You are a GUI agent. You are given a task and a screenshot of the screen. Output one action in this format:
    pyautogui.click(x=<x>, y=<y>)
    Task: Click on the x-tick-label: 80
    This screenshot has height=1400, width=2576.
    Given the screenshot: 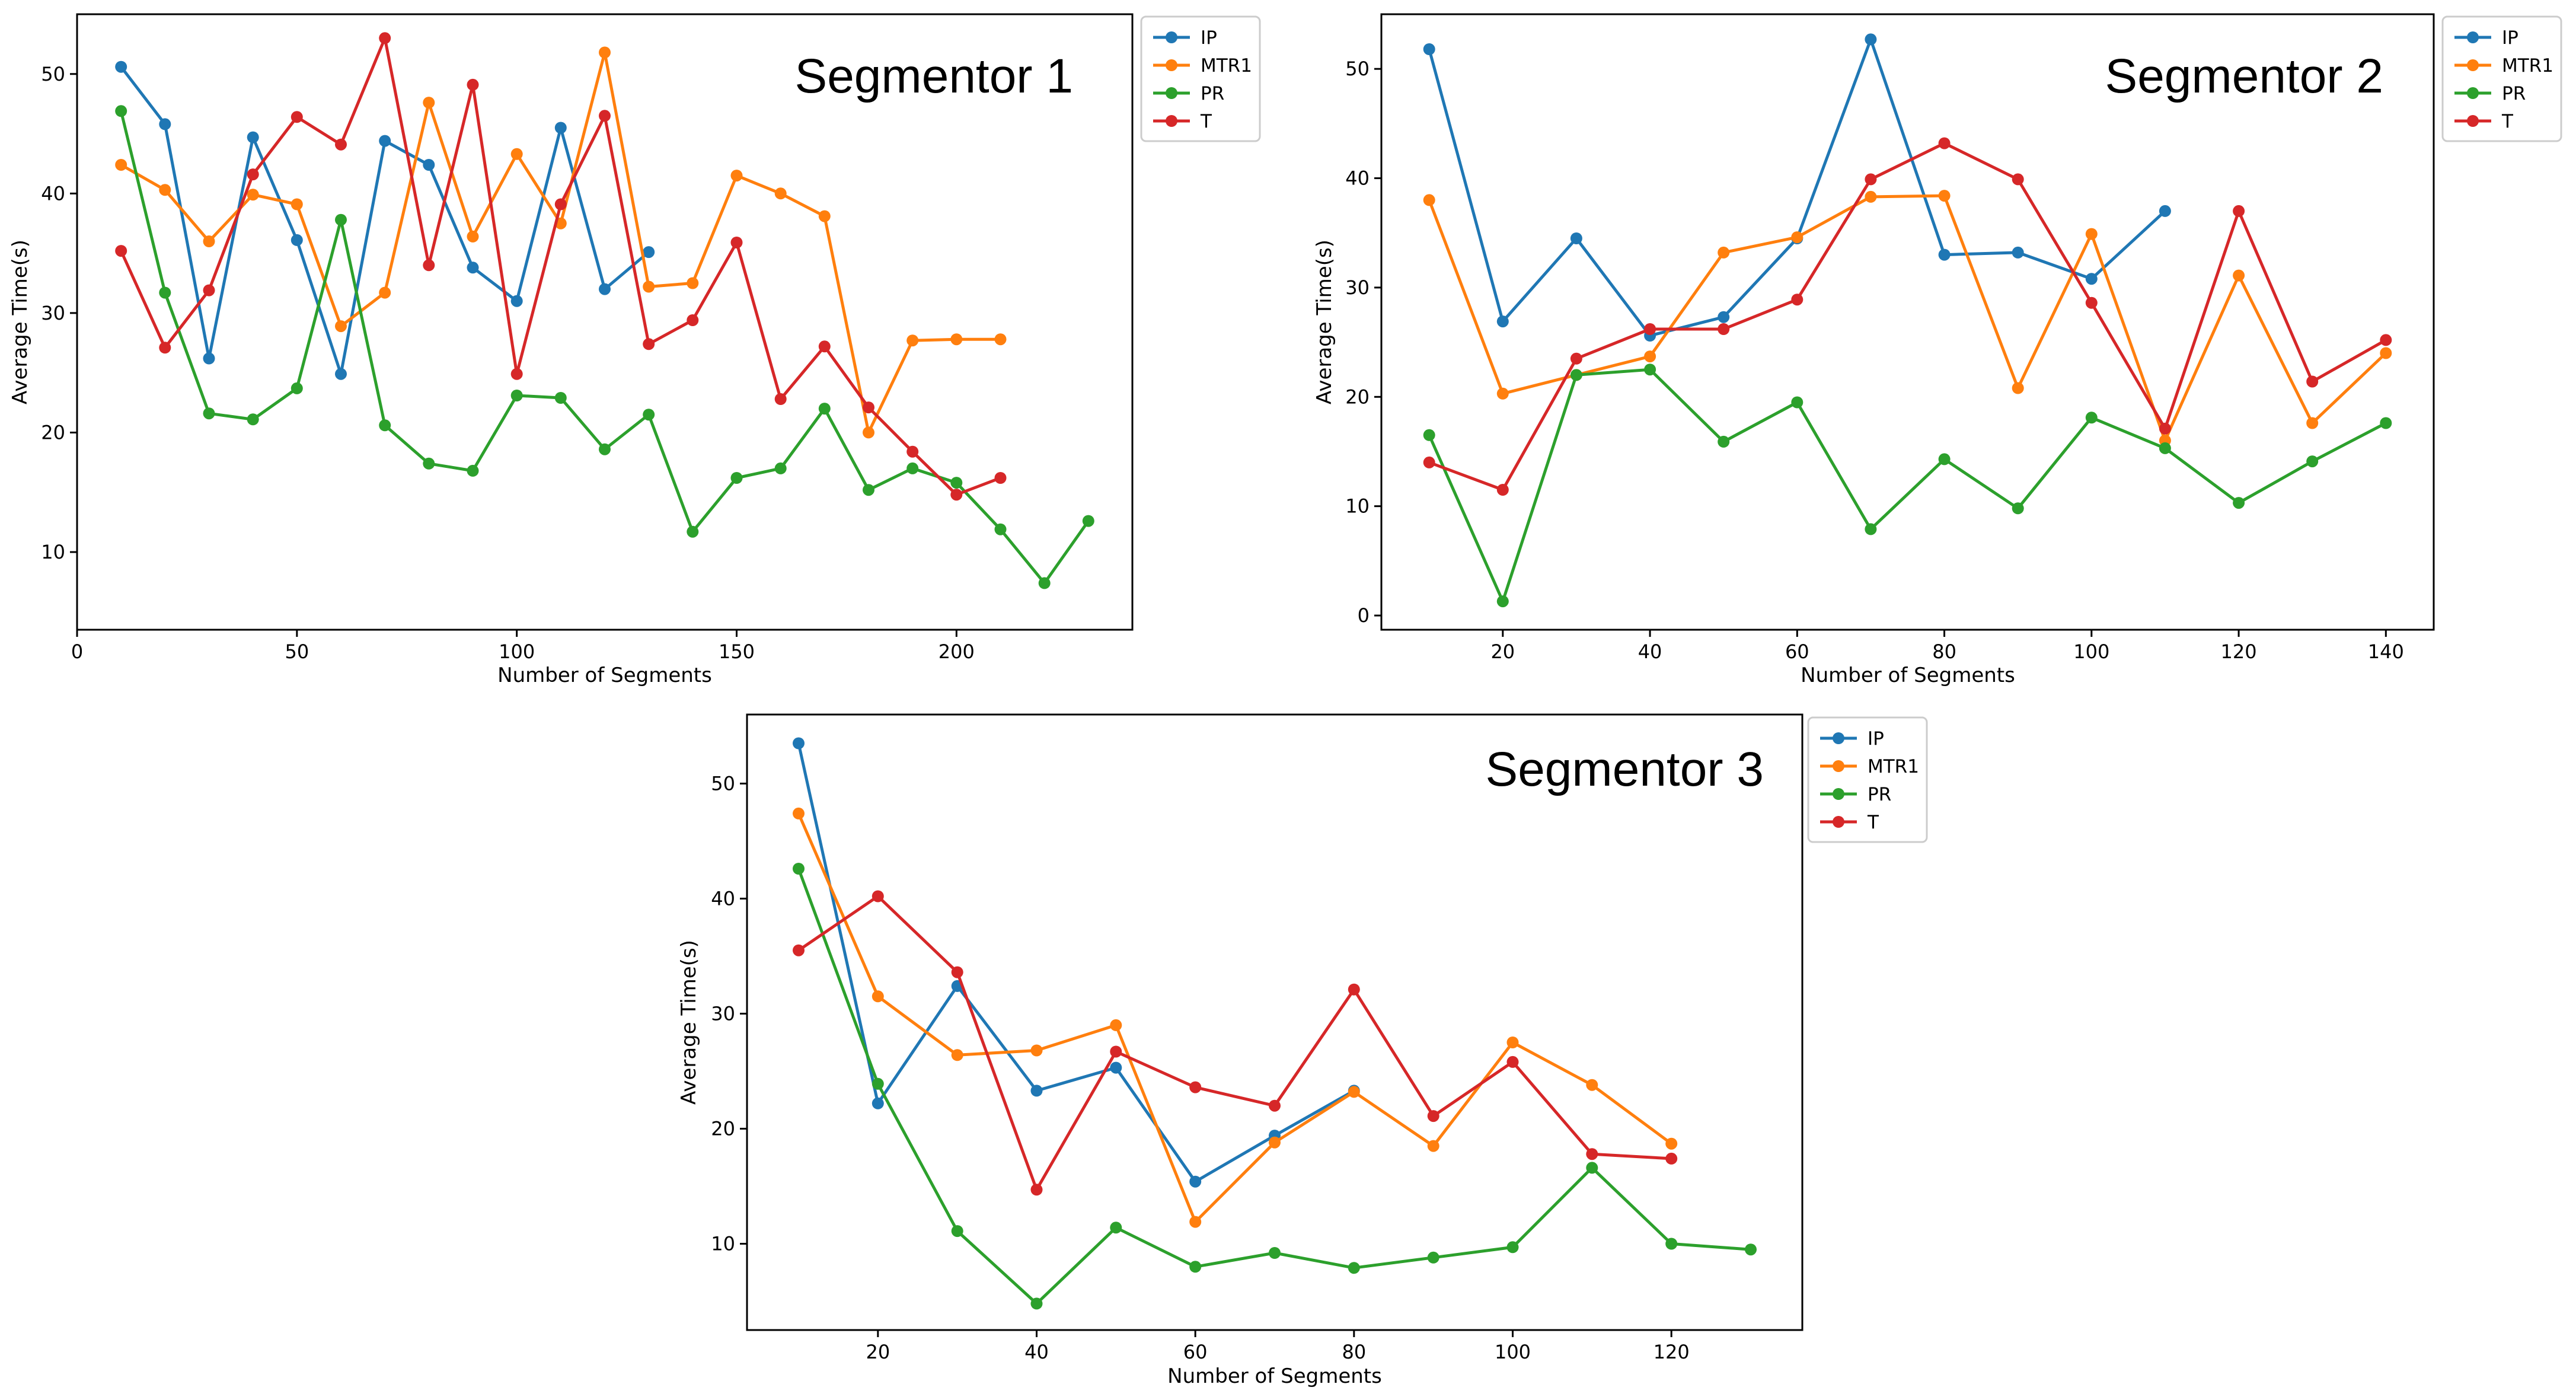 What is the action you would take?
    pyautogui.click(x=1944, y=652)
    